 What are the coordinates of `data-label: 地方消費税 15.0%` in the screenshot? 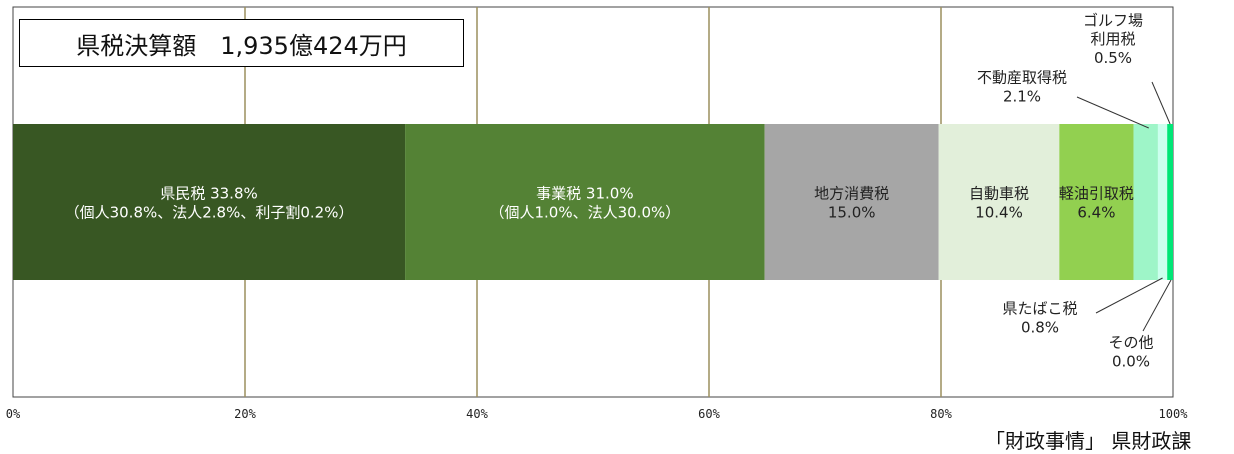 It's located at (851, 203).